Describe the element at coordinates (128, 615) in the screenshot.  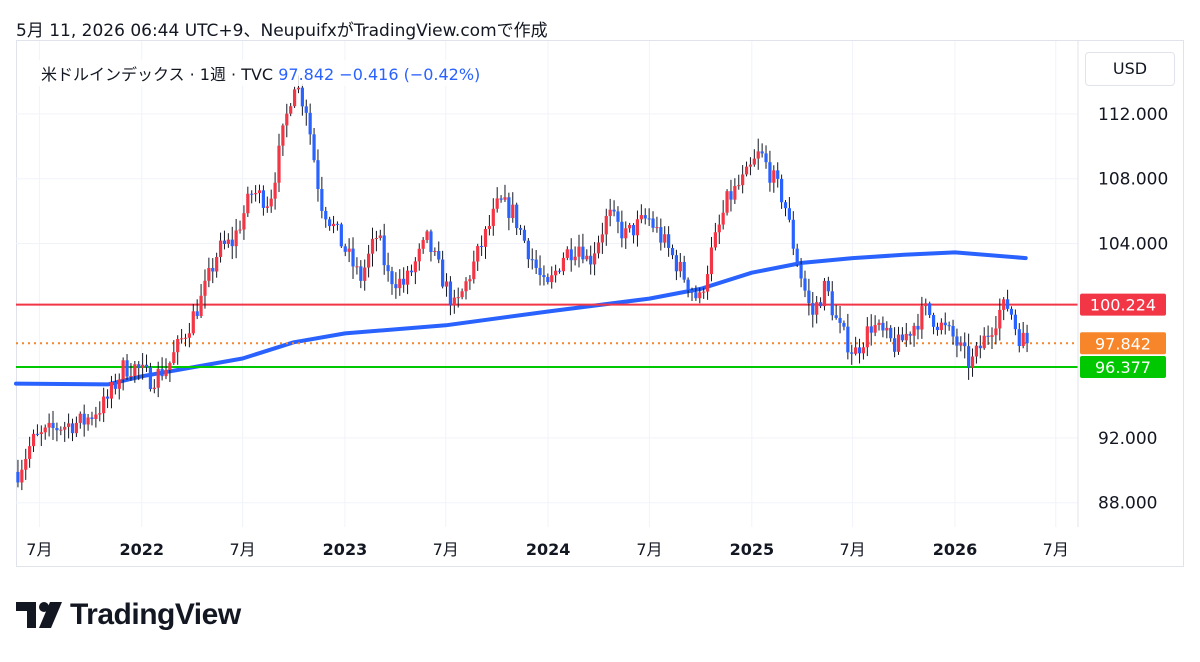
I see `tradingview-logo: TradingView` at that location.